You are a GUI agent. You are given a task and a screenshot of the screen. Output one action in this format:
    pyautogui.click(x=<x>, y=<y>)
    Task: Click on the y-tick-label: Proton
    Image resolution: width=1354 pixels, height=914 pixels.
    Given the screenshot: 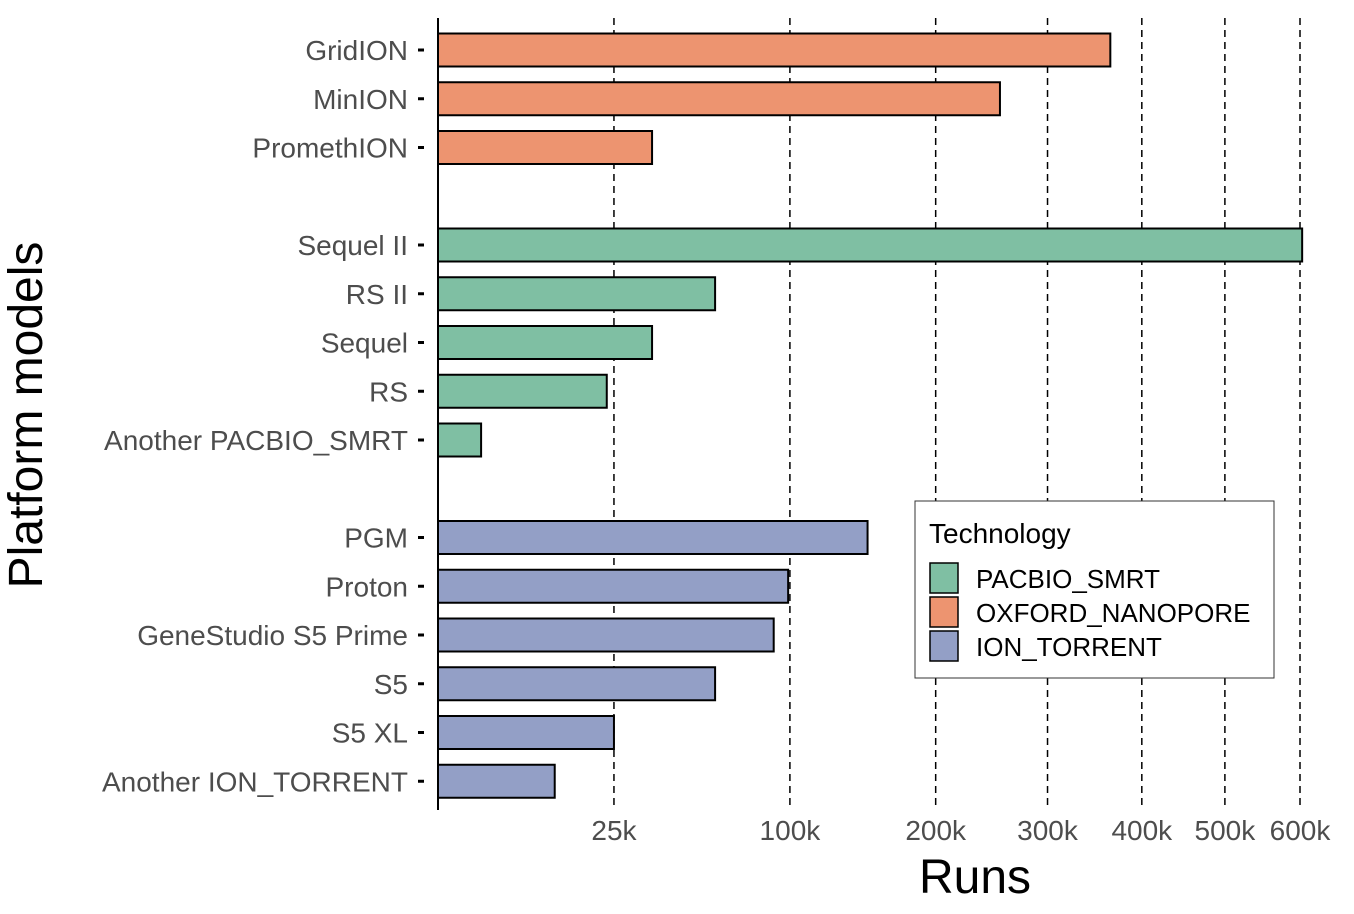 What is the action you would take?
    pyautogui.click(x=367, y=586)
    